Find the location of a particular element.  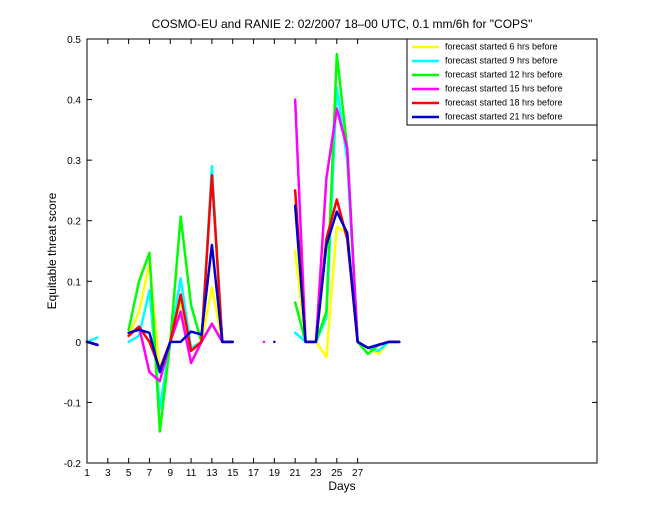

x-tick-label: 17 is located at coordinates (254, 473).